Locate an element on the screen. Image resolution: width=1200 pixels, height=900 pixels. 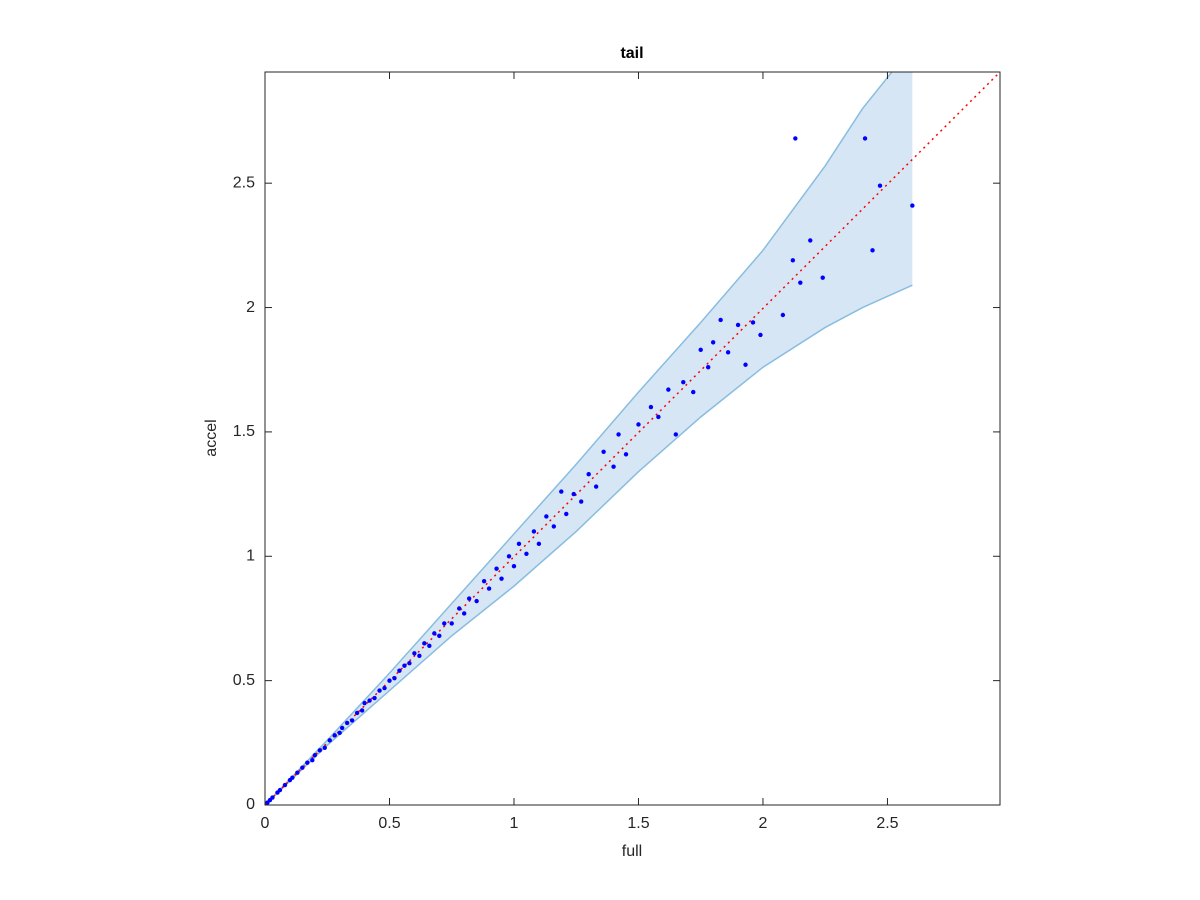
y-tick-label: 2 is located at coordinates (250, 307).